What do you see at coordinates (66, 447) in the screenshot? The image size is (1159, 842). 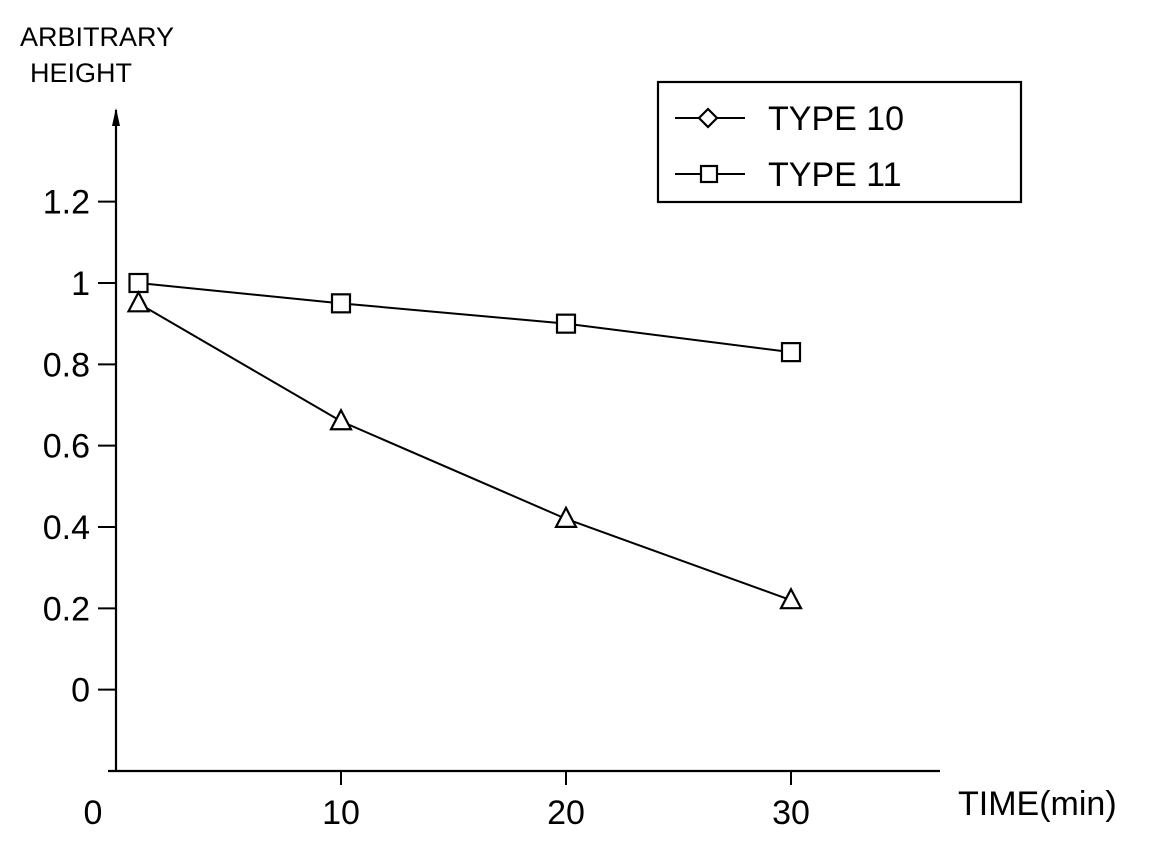 I see `y-tick-label-3: 0.6` at bounding box center [66, 447].